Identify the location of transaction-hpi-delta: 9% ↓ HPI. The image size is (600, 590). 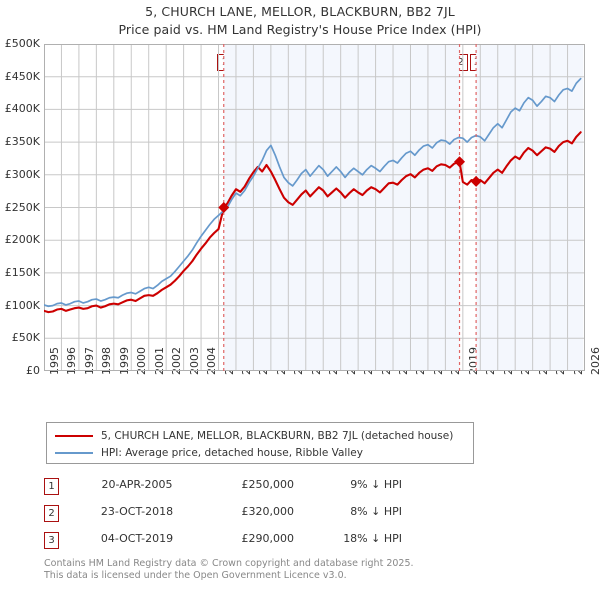
(376, 484).